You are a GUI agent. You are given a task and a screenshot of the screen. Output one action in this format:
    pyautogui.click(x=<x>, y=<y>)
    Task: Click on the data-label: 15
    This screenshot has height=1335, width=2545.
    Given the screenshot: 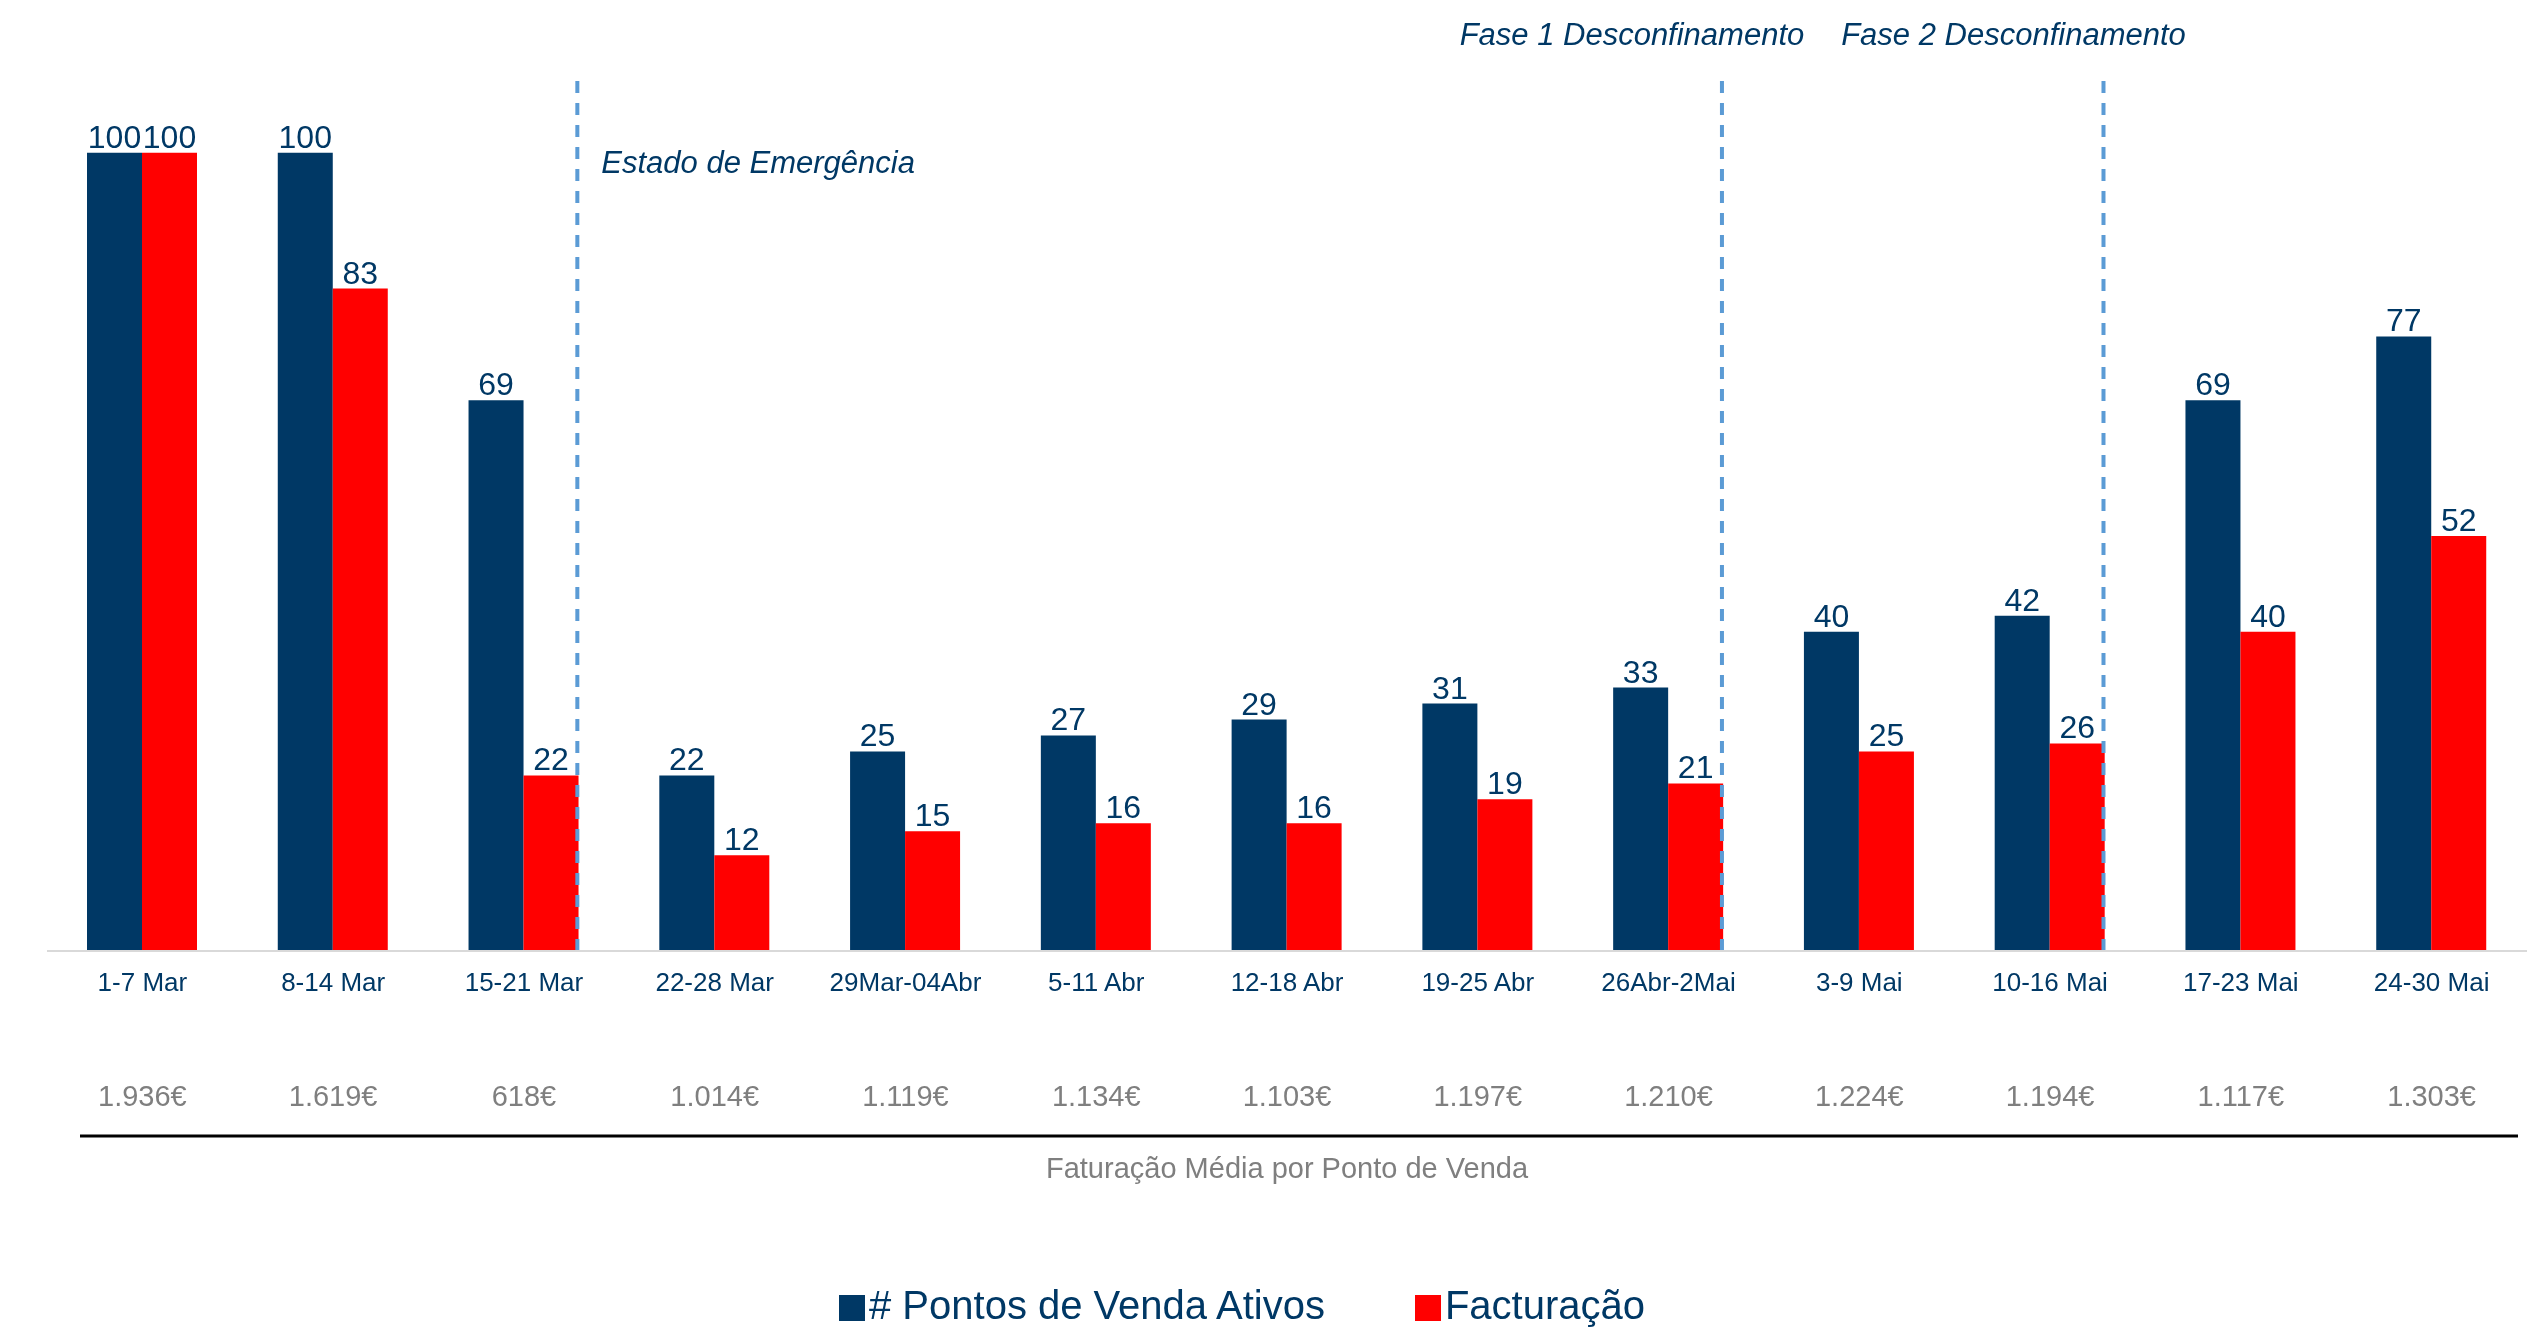 What is the action you would take?
    pyautogui.click(x=932, y=815)
    